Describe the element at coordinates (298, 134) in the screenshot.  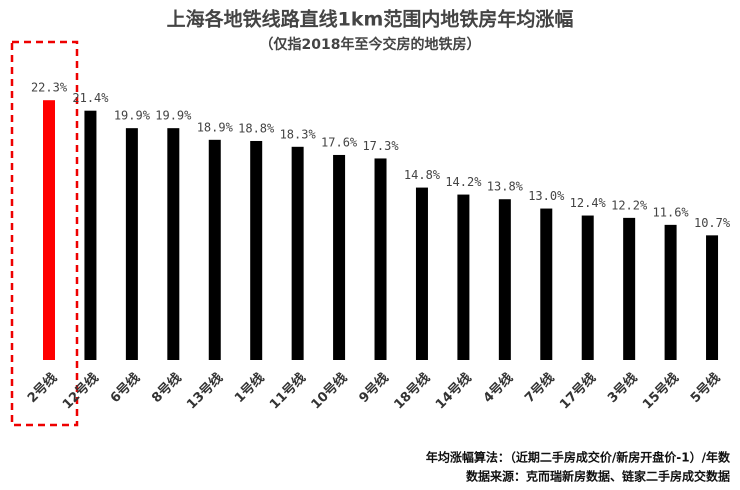
I see `value-label: 18.3%` at that location.